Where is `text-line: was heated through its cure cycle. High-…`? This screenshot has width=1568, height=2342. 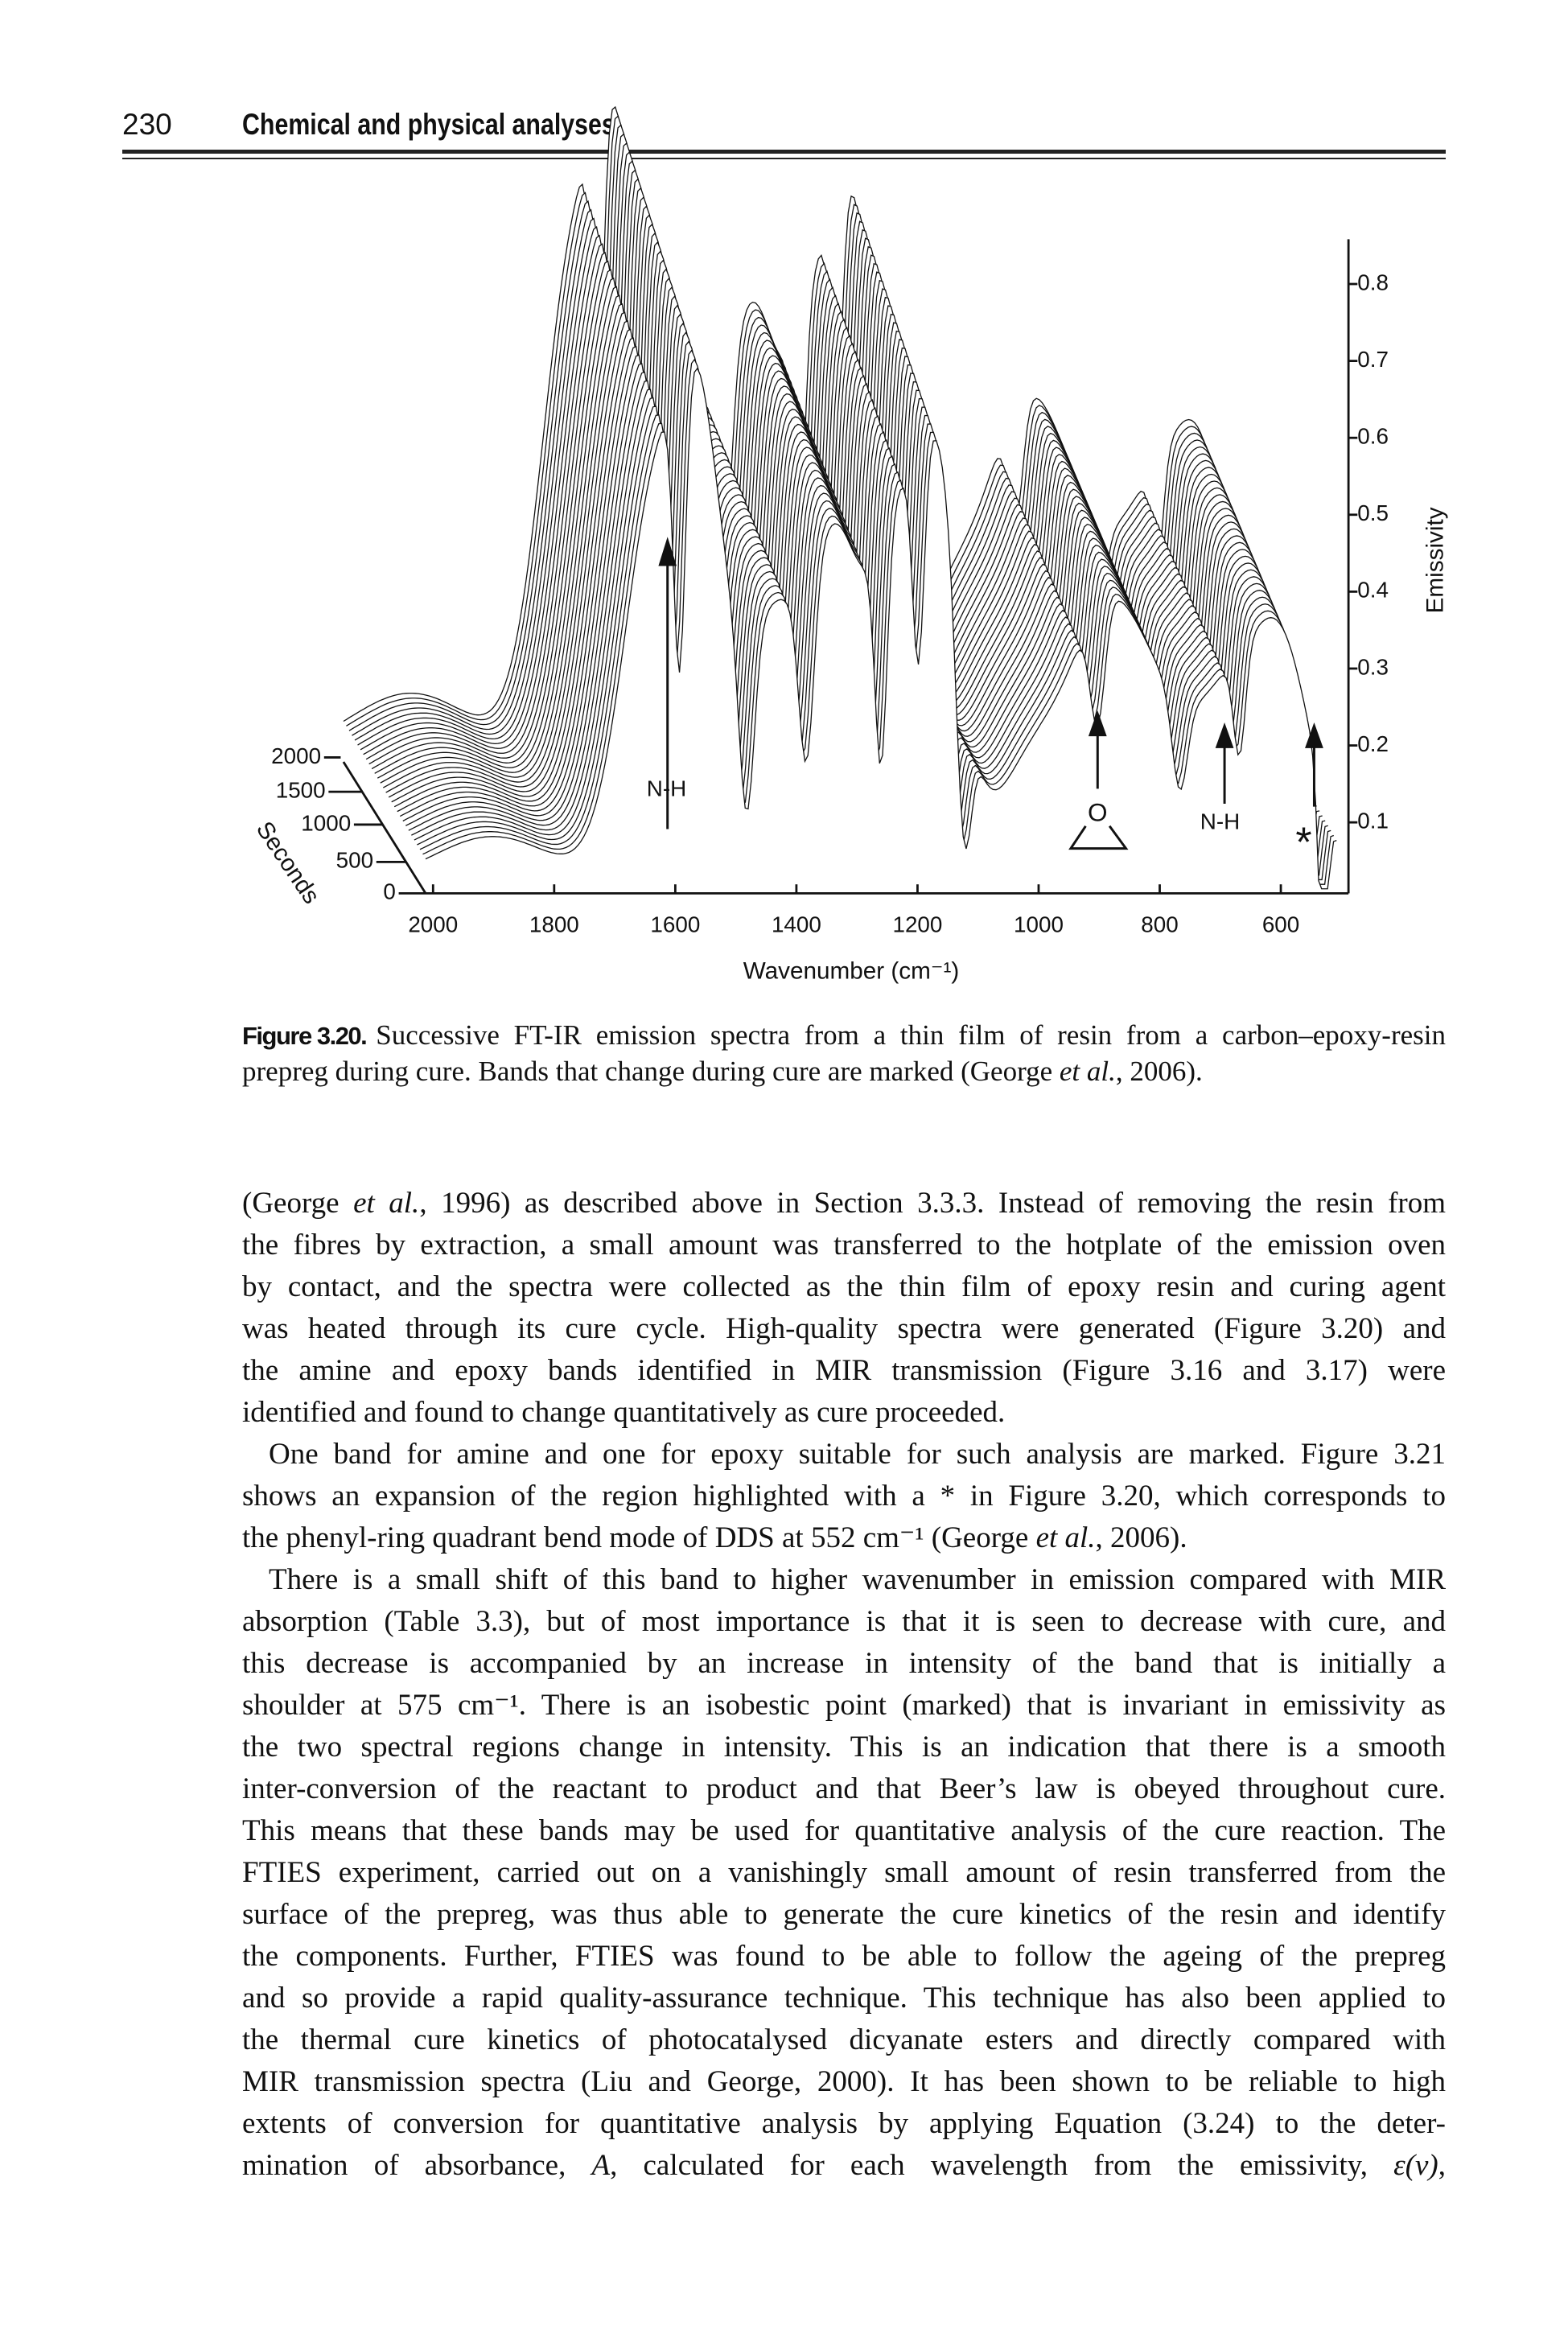
text-line: was heated through its cure cycle. High-… is located at coordinates (844, 1328).